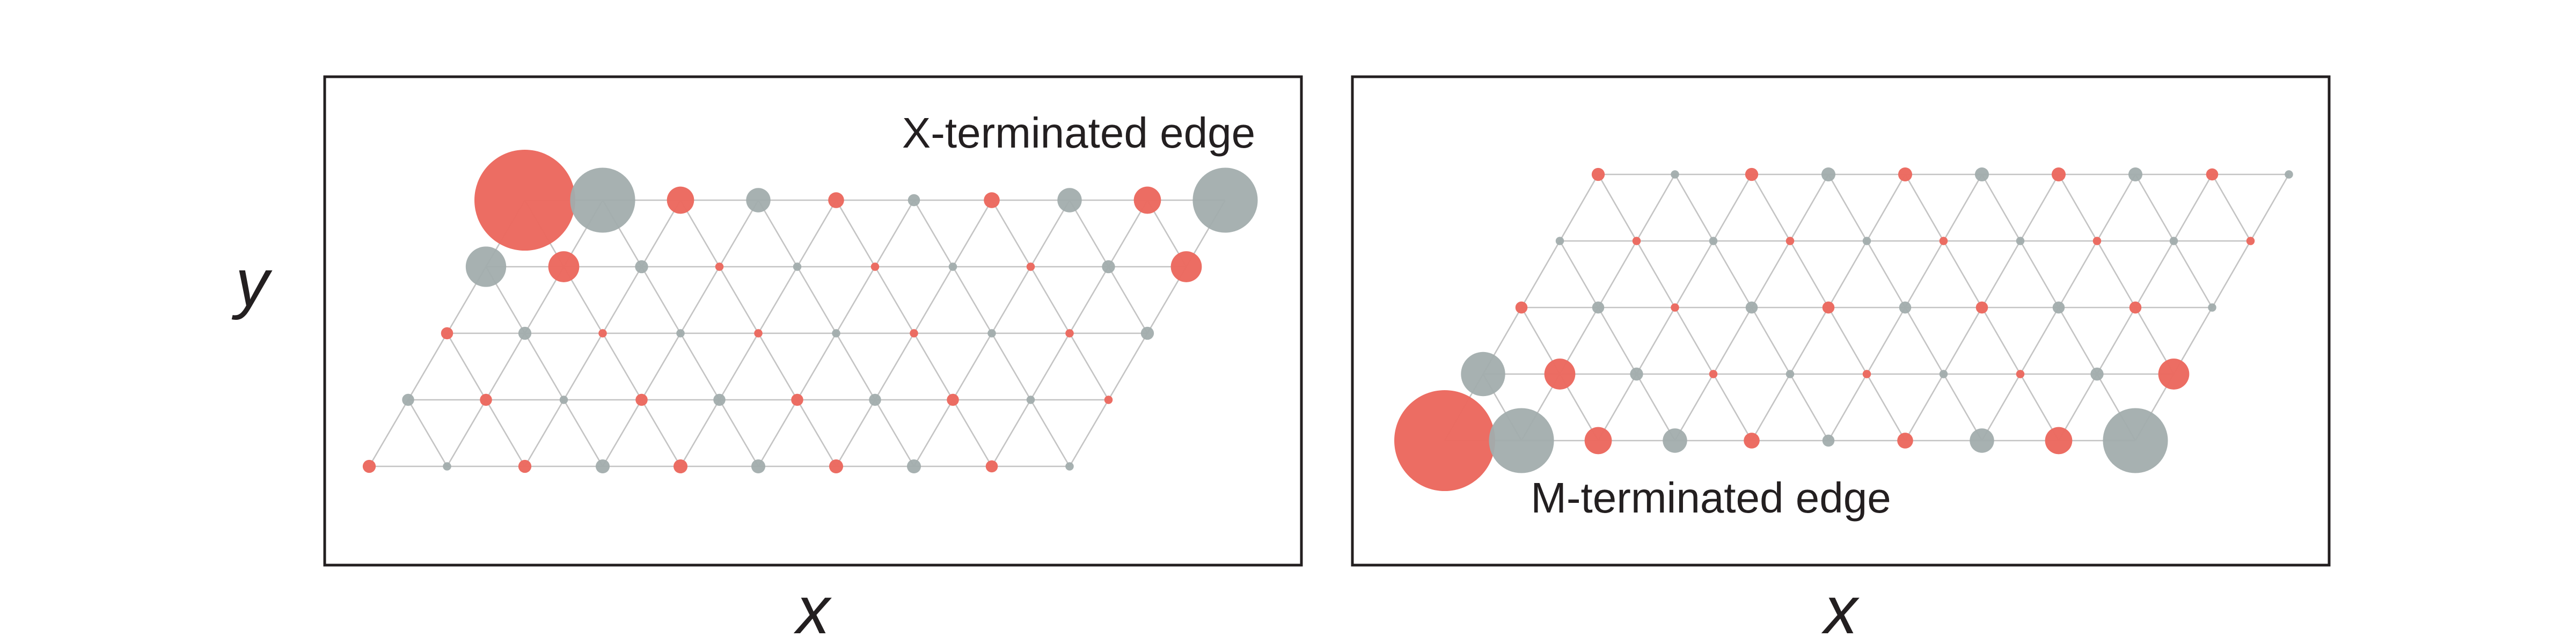  What do you see at coordinates (813, 608) in the screenshot?
I see `x-axis-label-left: x` at bounding box center [813, 608].